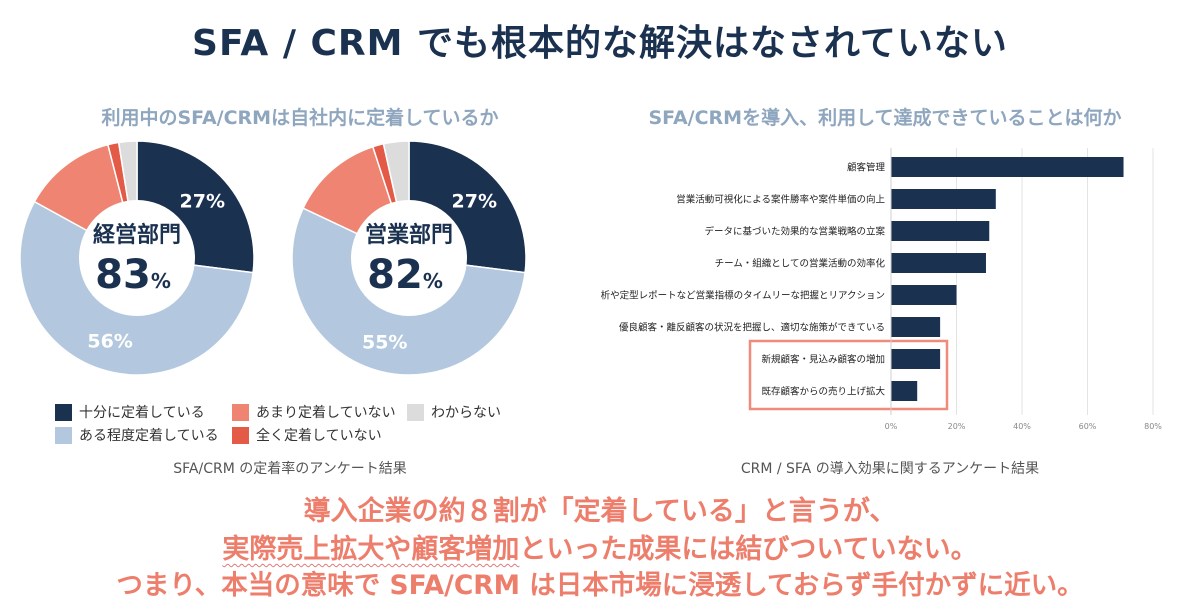  I want to click on conclusion-underlined-phrase: 実際売上拡大や顧客増加, so click(371, 549).